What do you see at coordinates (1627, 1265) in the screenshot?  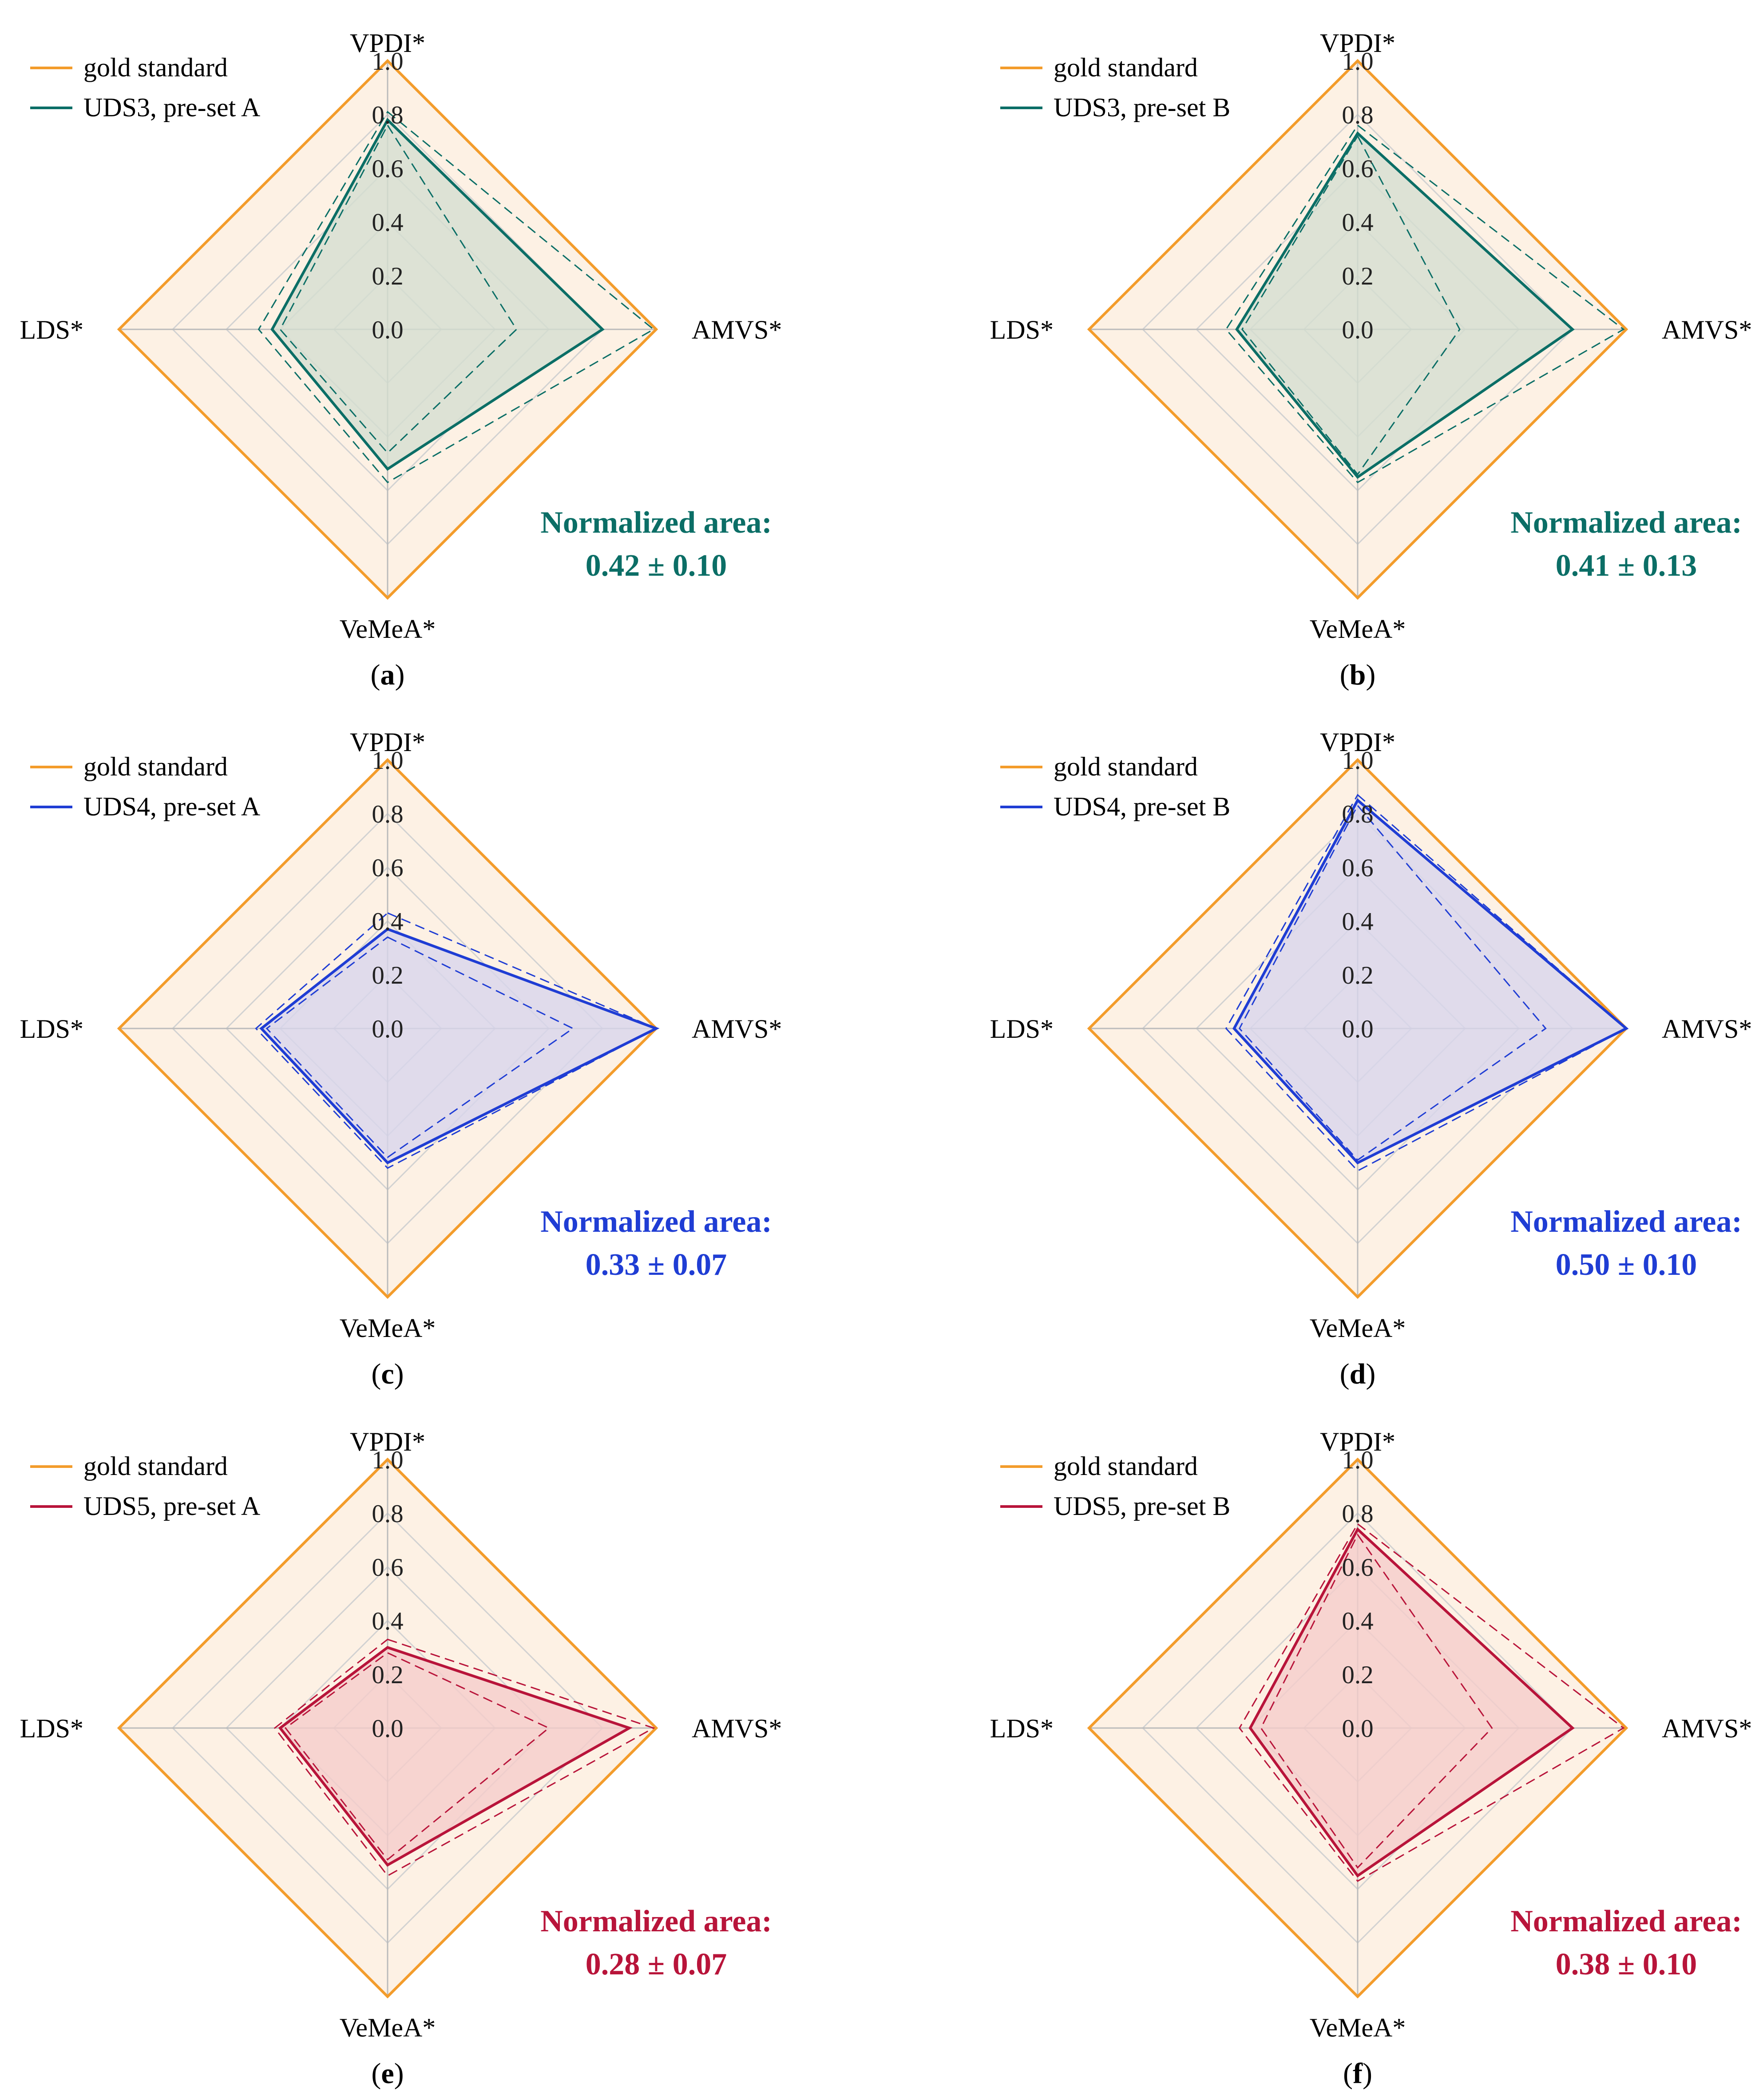 I see `normalized-area-value: 0.50 ± 0.10` at bounding box center [1627, 1265].